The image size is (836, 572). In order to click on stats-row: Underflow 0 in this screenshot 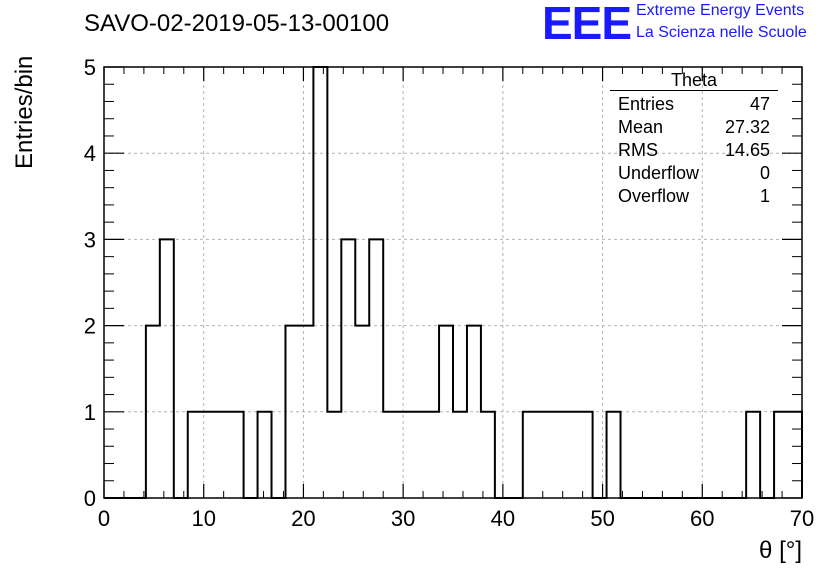, I will do `click(694, 173)`.